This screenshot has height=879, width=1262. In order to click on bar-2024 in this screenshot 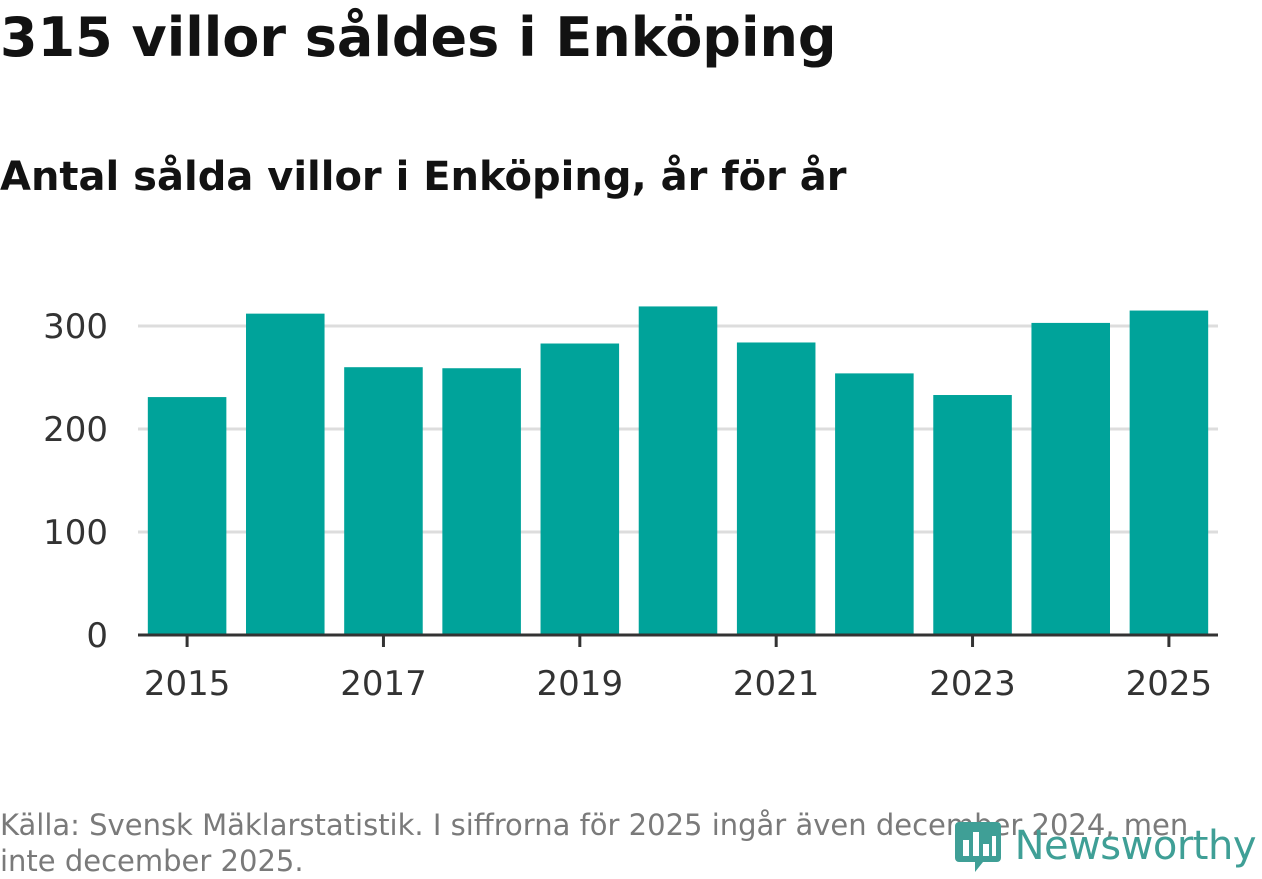, I will do `click(1070, 478)`.